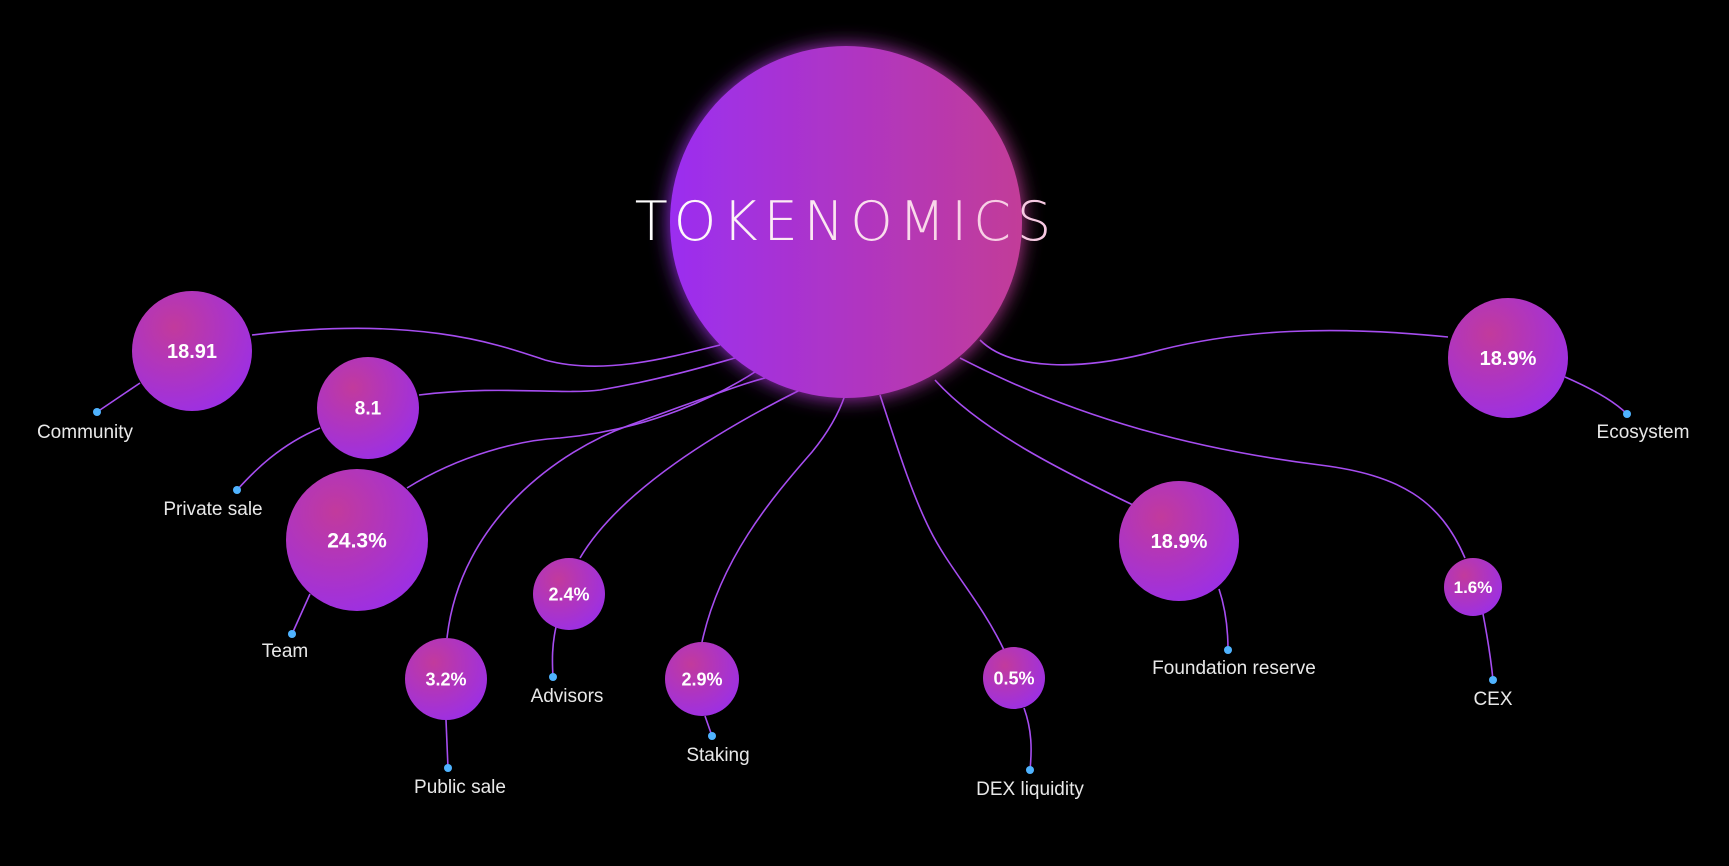 This screenshot has width=1729, height=866. I want to click on label-public-sale: Public sale, so click(460, 787).